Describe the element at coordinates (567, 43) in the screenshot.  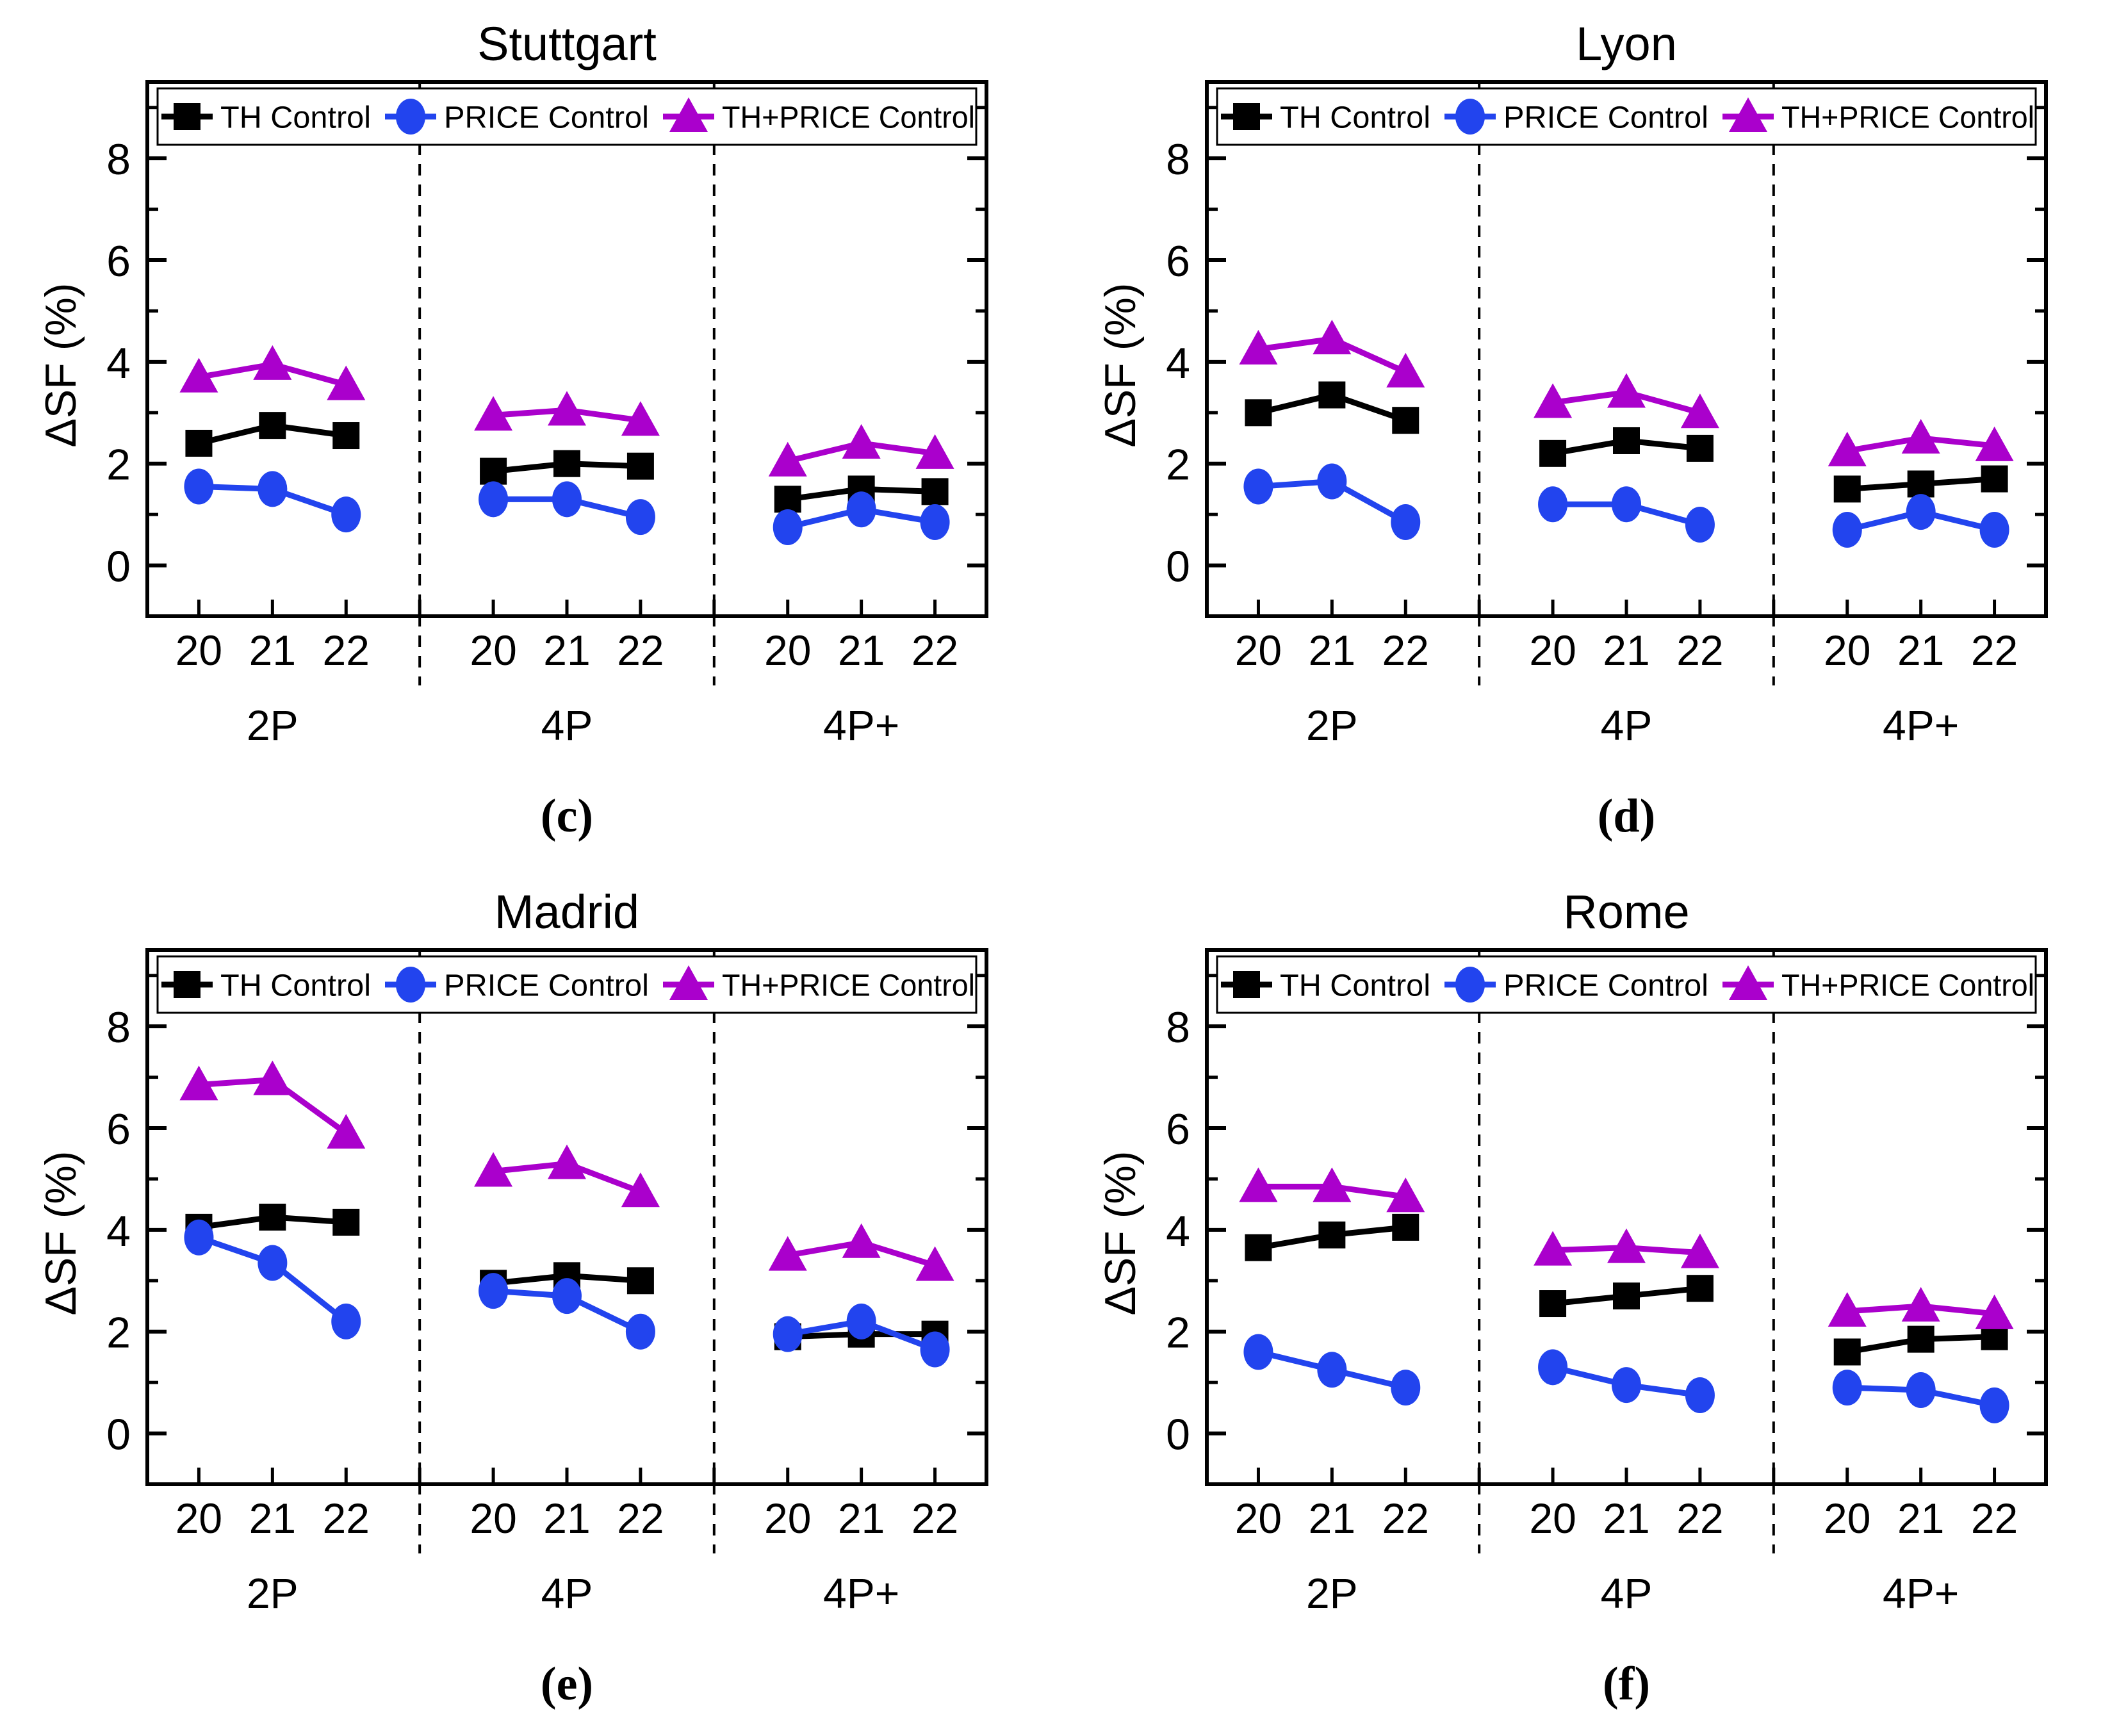
I see `chart-title: Stuttgart` at that location.